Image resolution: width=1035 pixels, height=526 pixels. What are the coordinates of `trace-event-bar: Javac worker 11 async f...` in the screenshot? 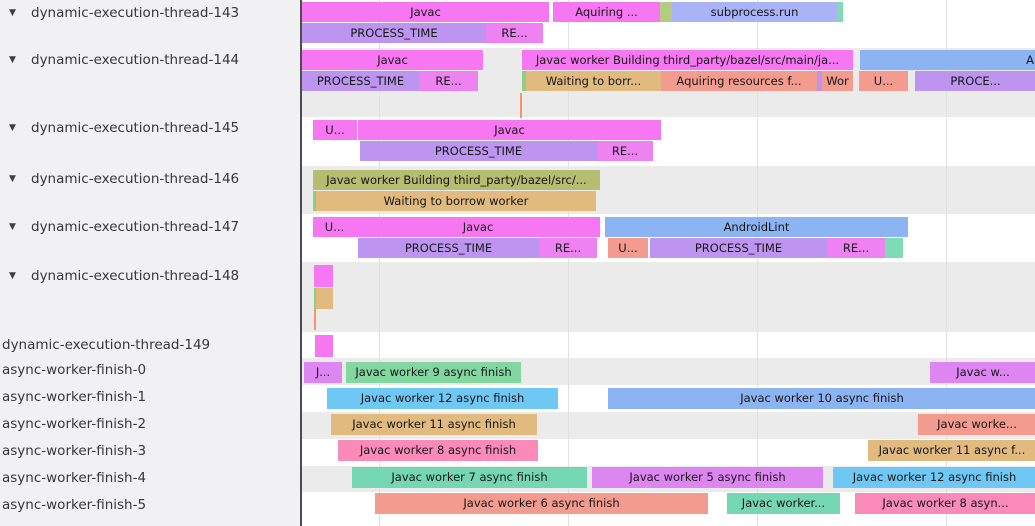 It's located at (951, 450).